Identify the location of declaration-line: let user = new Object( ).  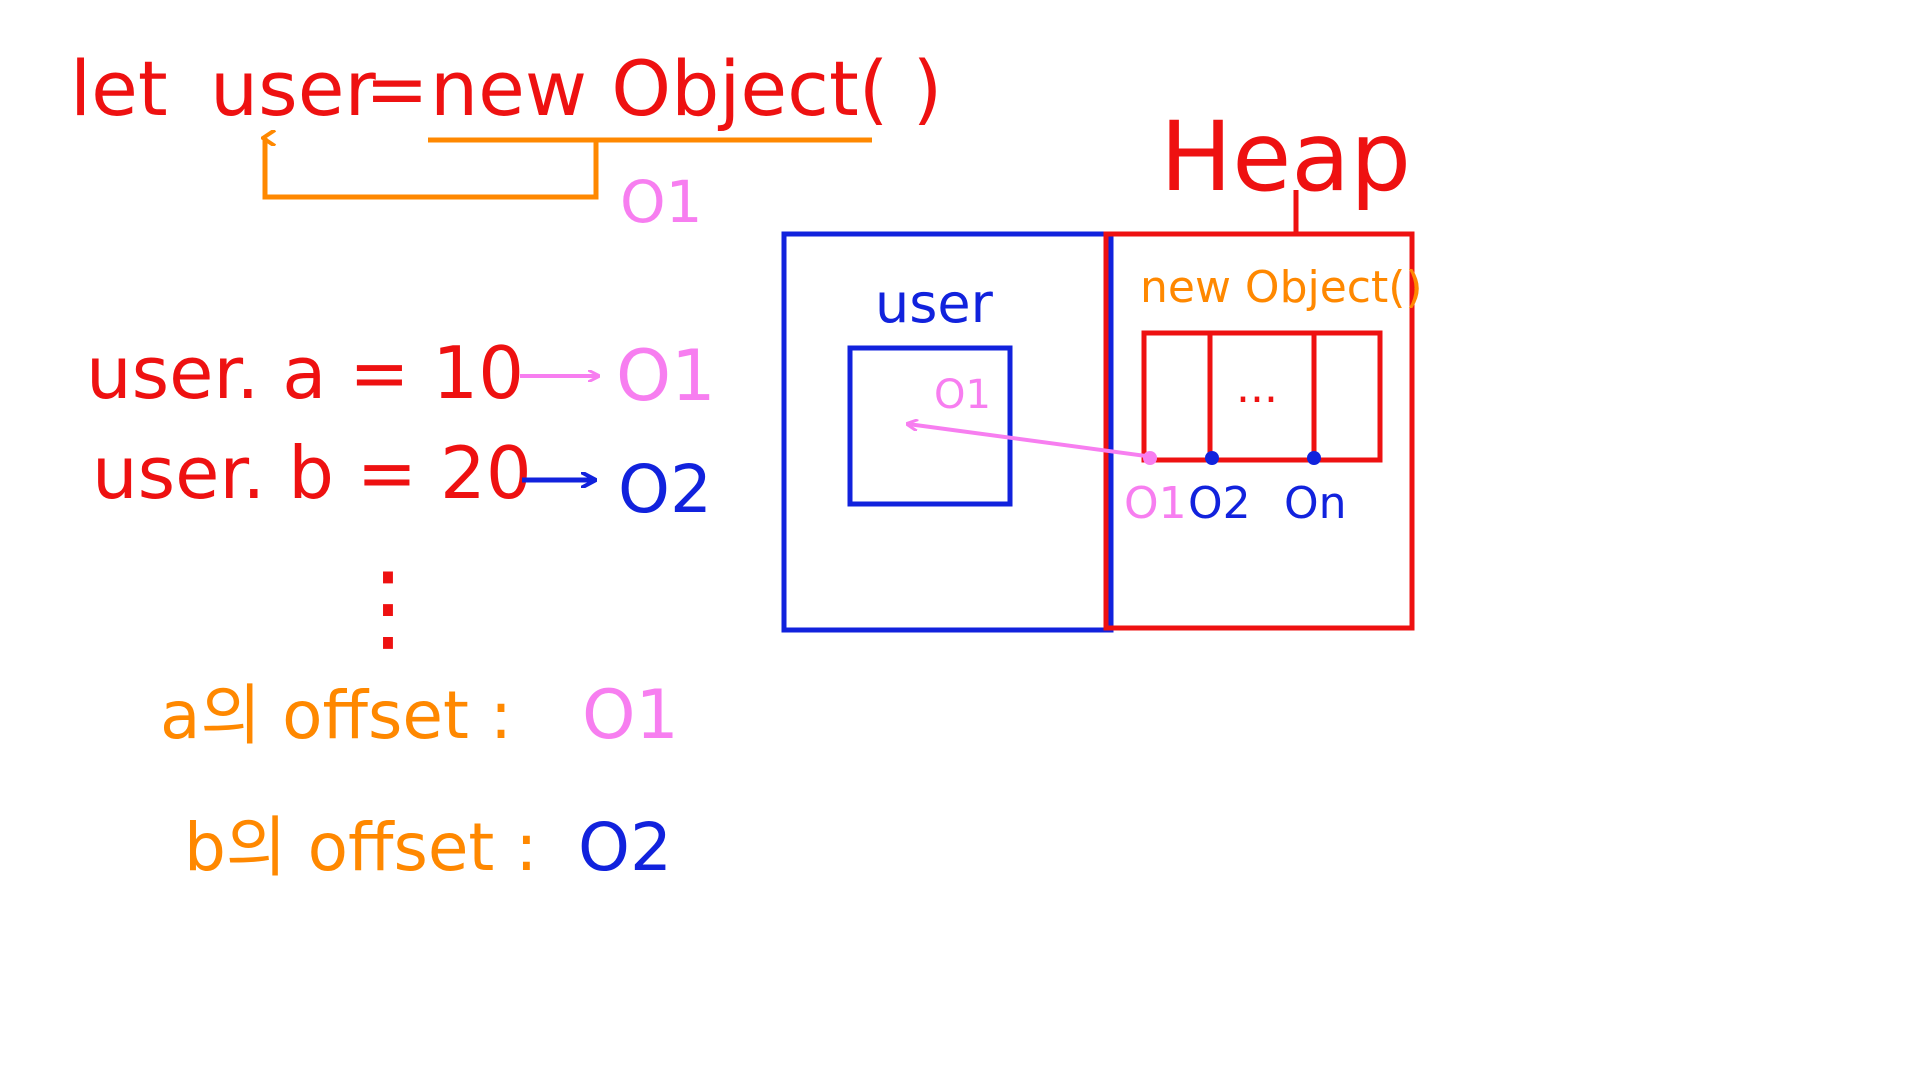
(506, 88).